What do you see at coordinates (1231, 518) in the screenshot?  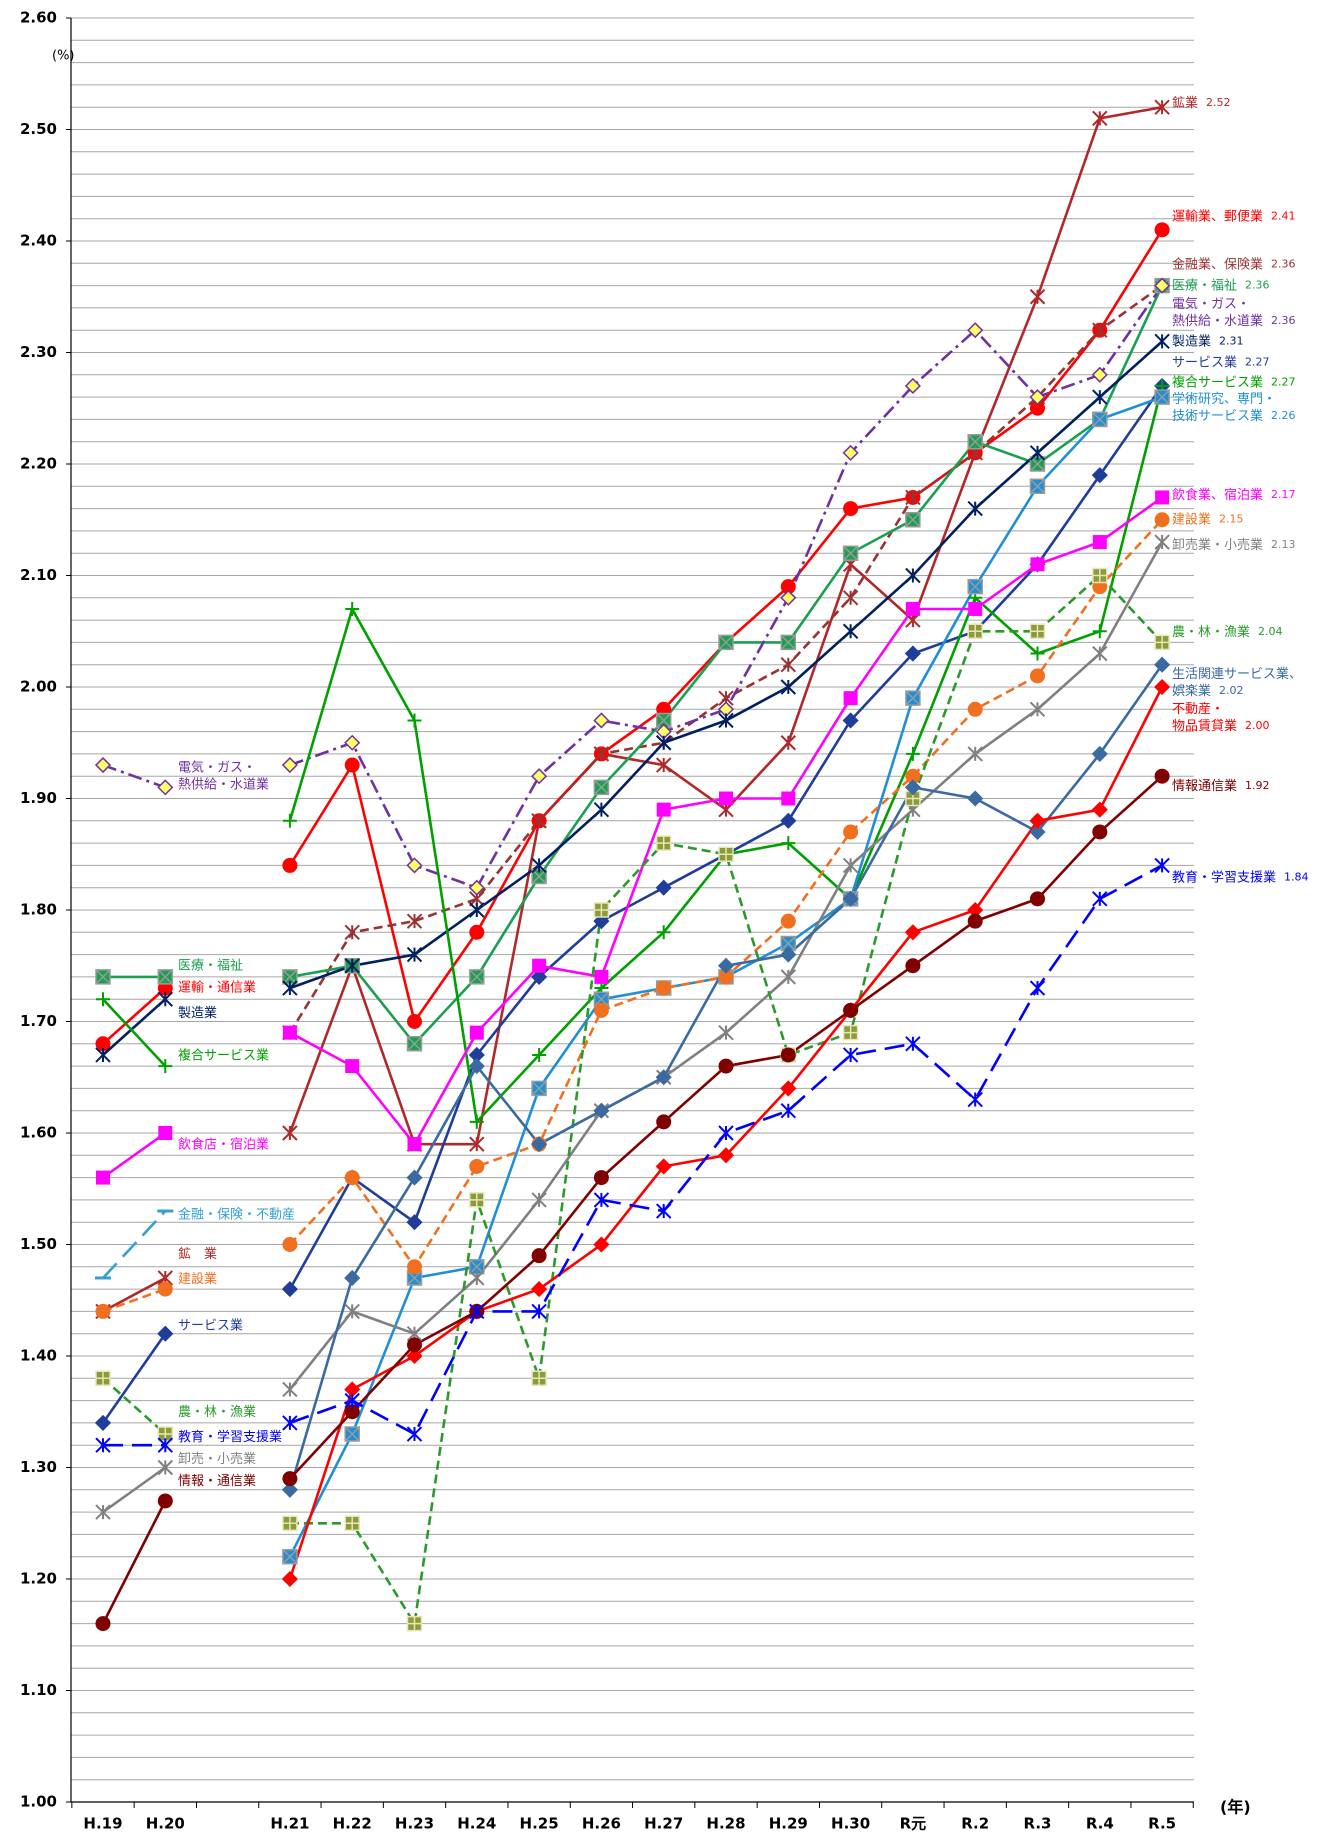 I see `value-label: 2.15` at bounding box center [1231, 518].